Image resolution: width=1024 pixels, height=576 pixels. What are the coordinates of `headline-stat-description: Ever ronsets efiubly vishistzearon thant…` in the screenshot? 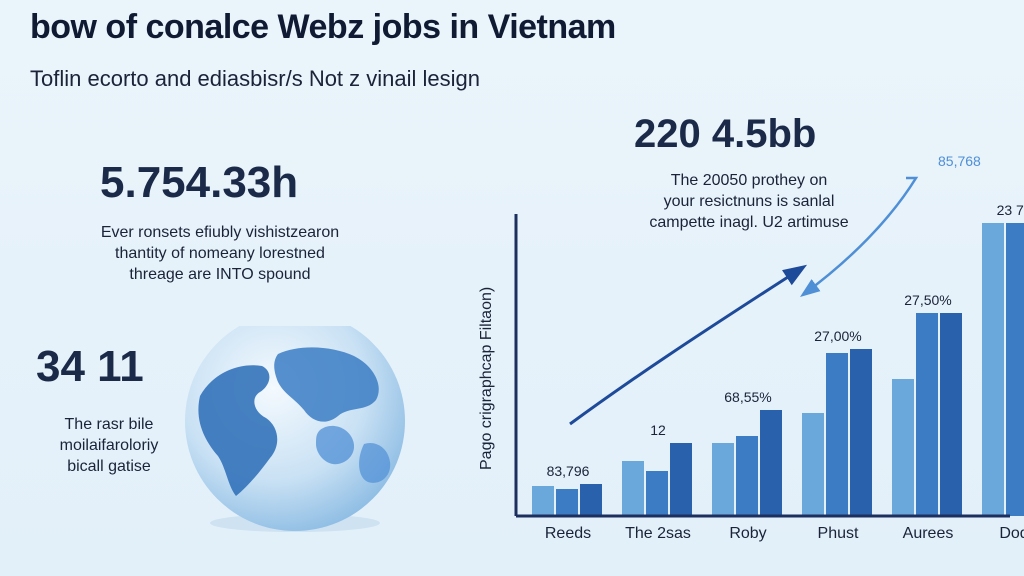 It's located at (220, 253).